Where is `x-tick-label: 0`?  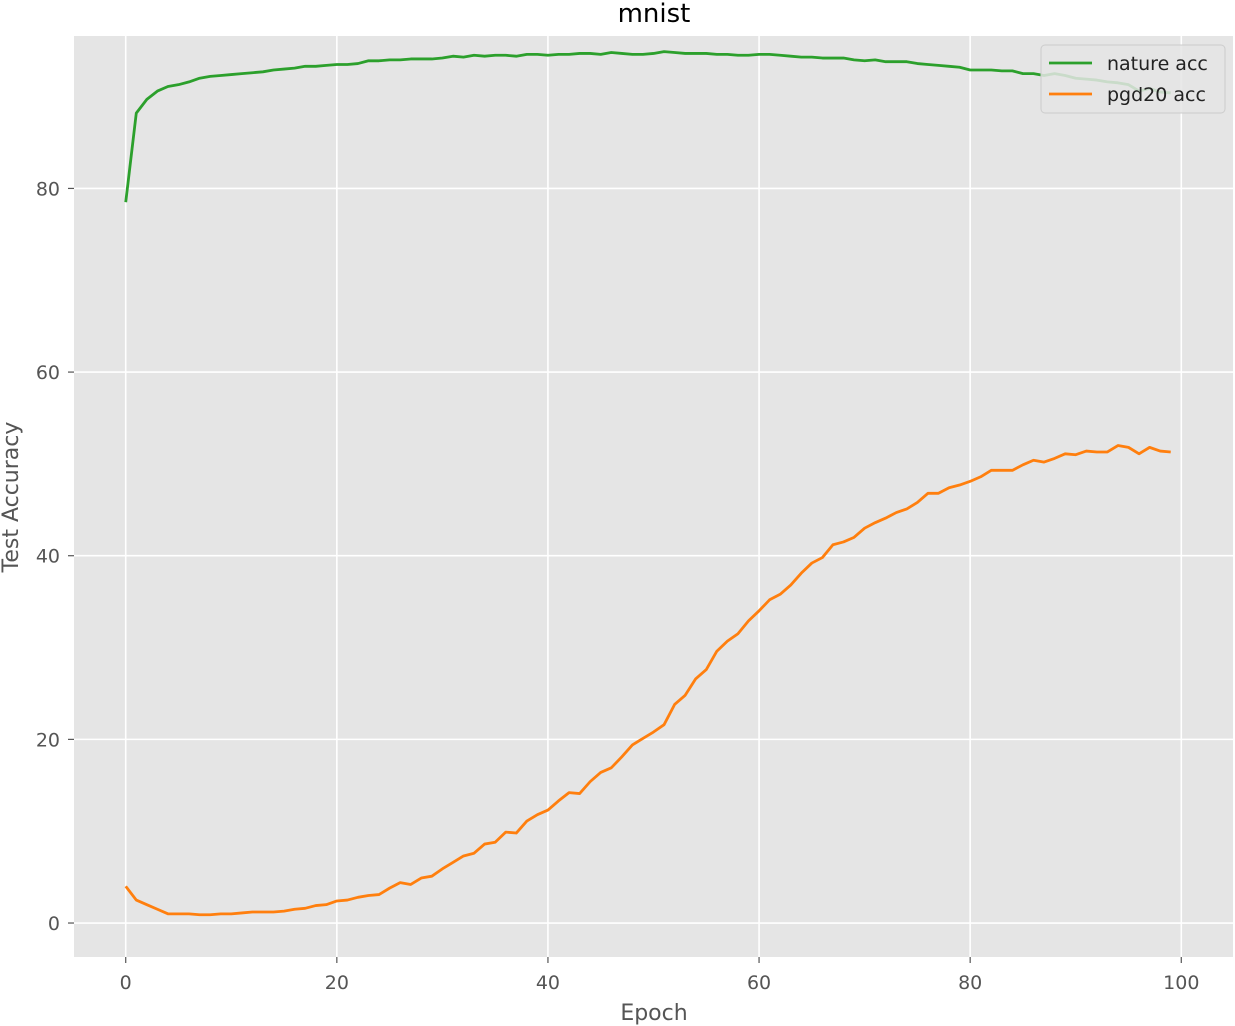
x-tick-label: 0 is located at coordinates (126, 983).